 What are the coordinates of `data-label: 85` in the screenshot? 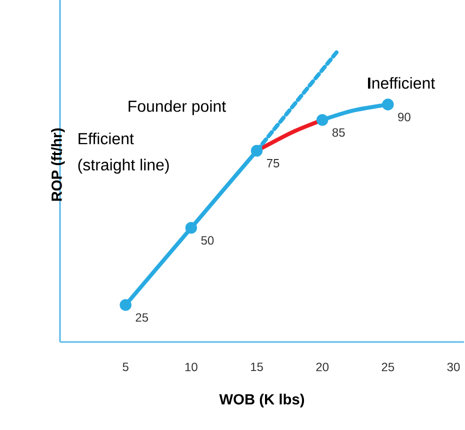 It's located at (338, 132).